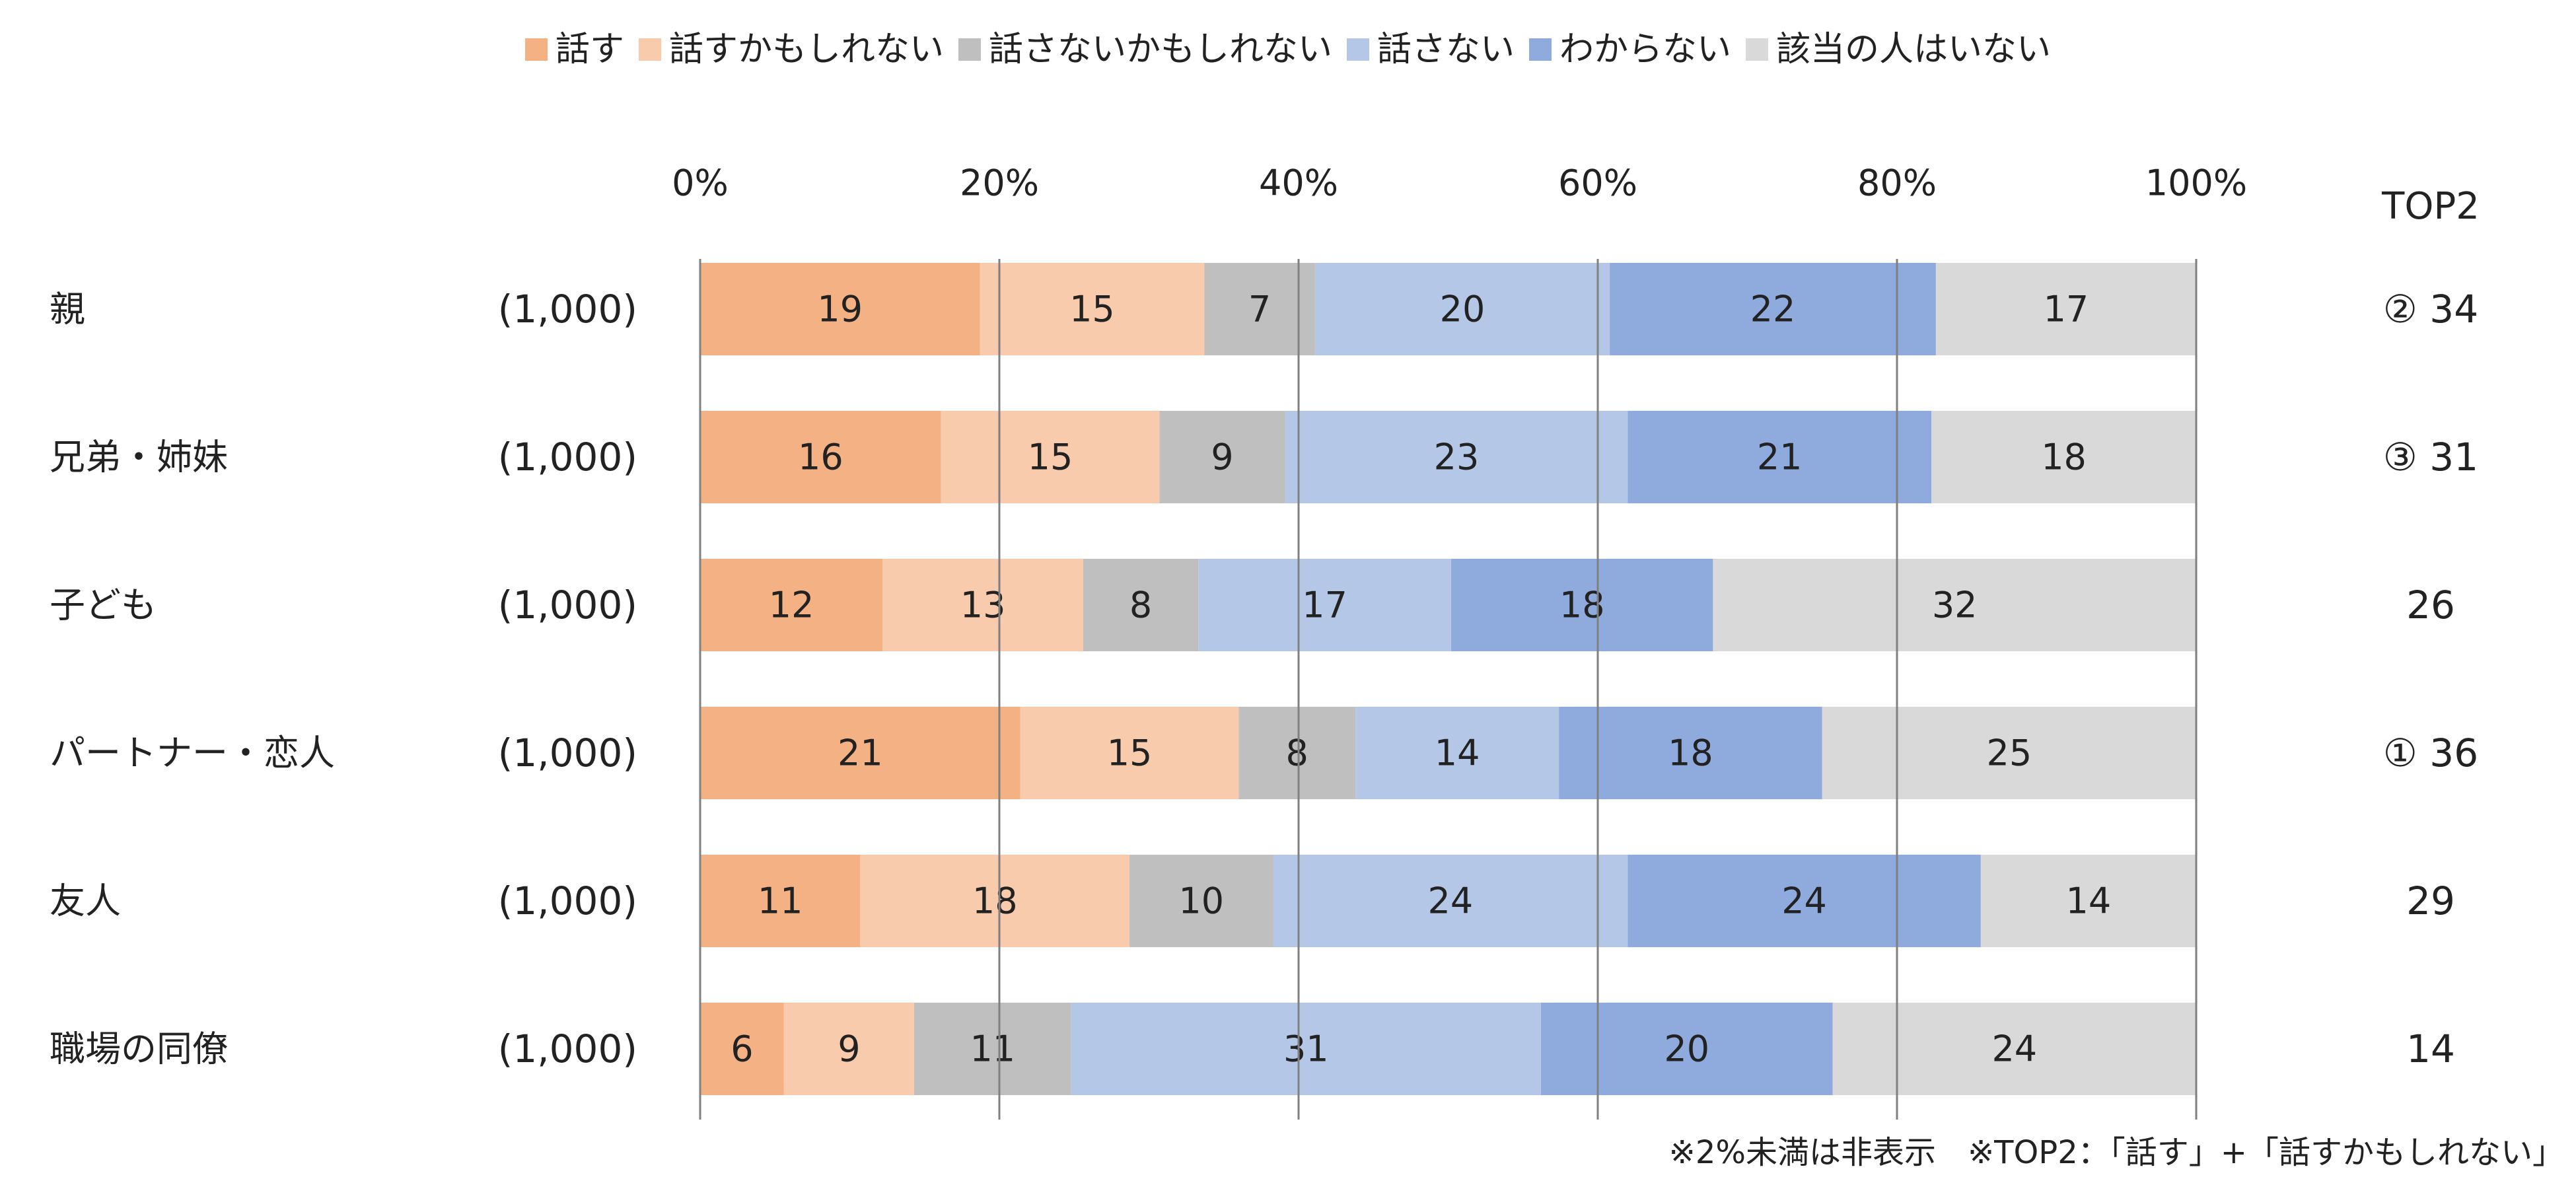  Describe the element at coordinates (1298, 183) in the screenshot. I see `x-tick-label: 40%` at that location.